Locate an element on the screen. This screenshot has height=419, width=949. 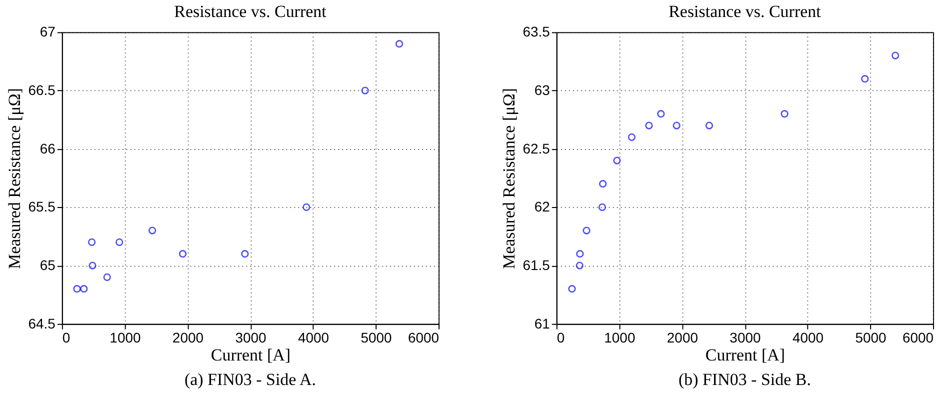
y-tick-label: 61 is located at coordinates (542, 323).